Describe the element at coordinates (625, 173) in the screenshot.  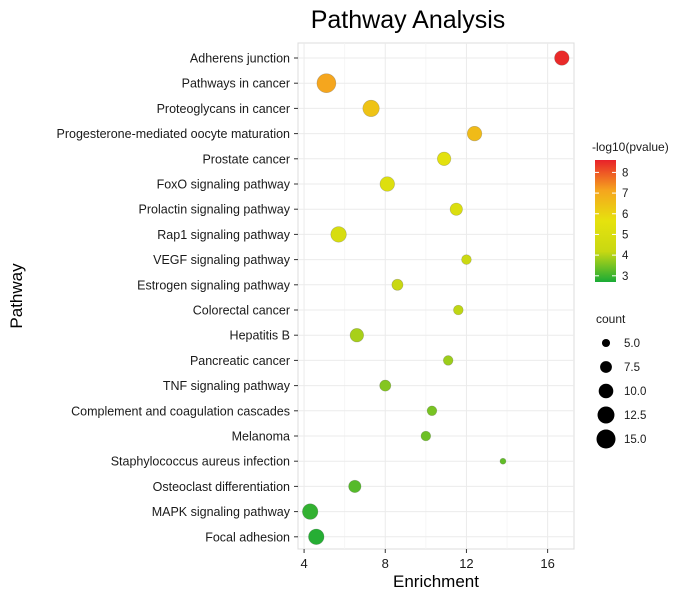
I see `color-legend-label: 8` at that location.